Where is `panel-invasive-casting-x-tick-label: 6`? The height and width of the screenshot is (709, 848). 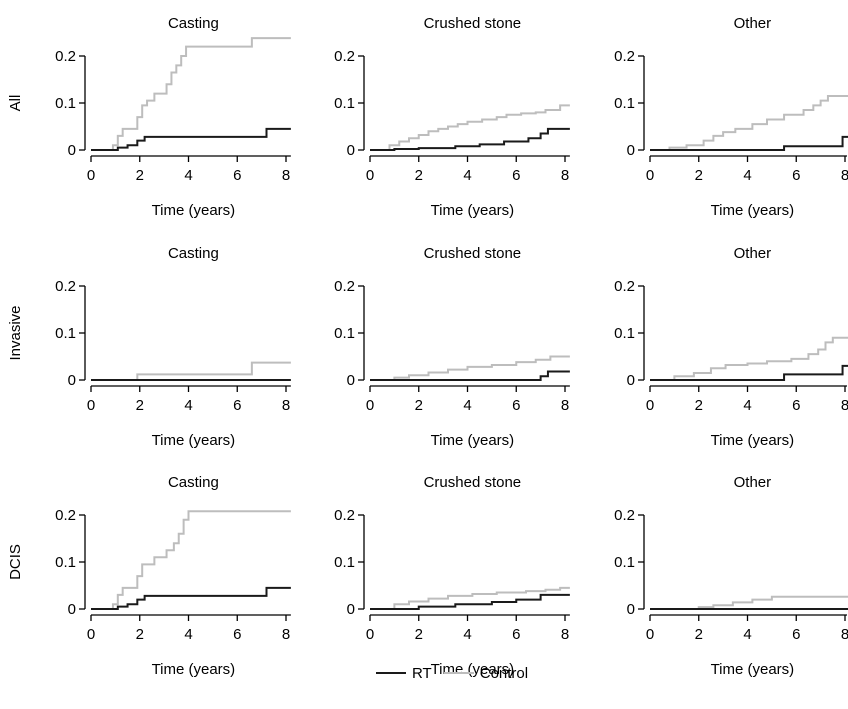
panel-invasive-casting-x-tick-label: 6 is located at coordinates (237, 405).